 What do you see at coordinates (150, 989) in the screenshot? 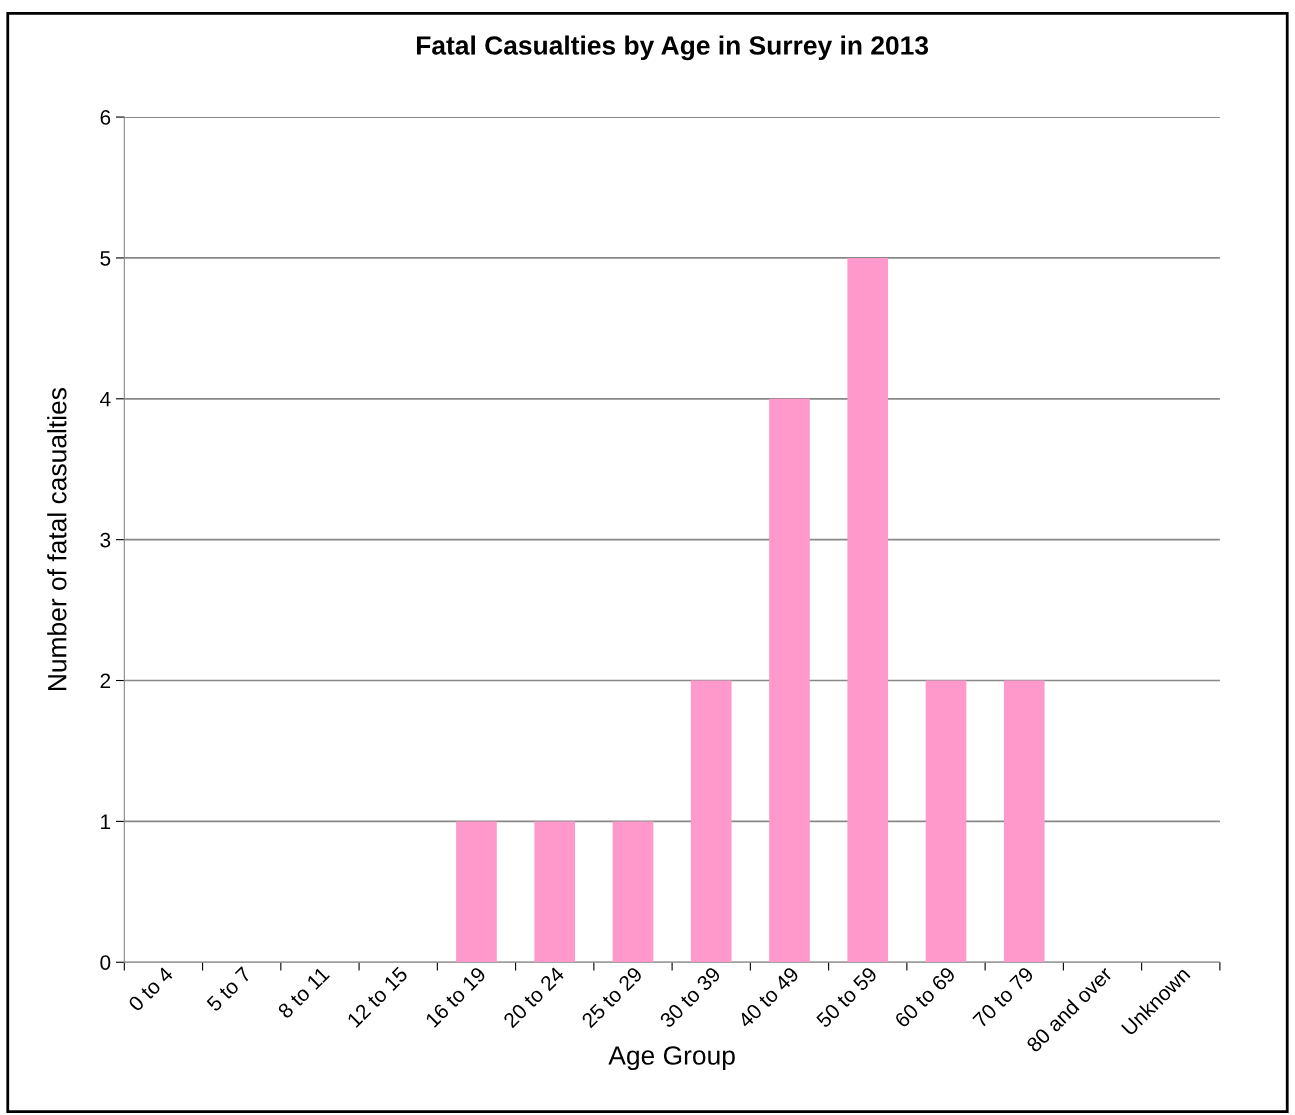
I see `x-tick-label: 0 to 4` at bounding box center [150, 989].